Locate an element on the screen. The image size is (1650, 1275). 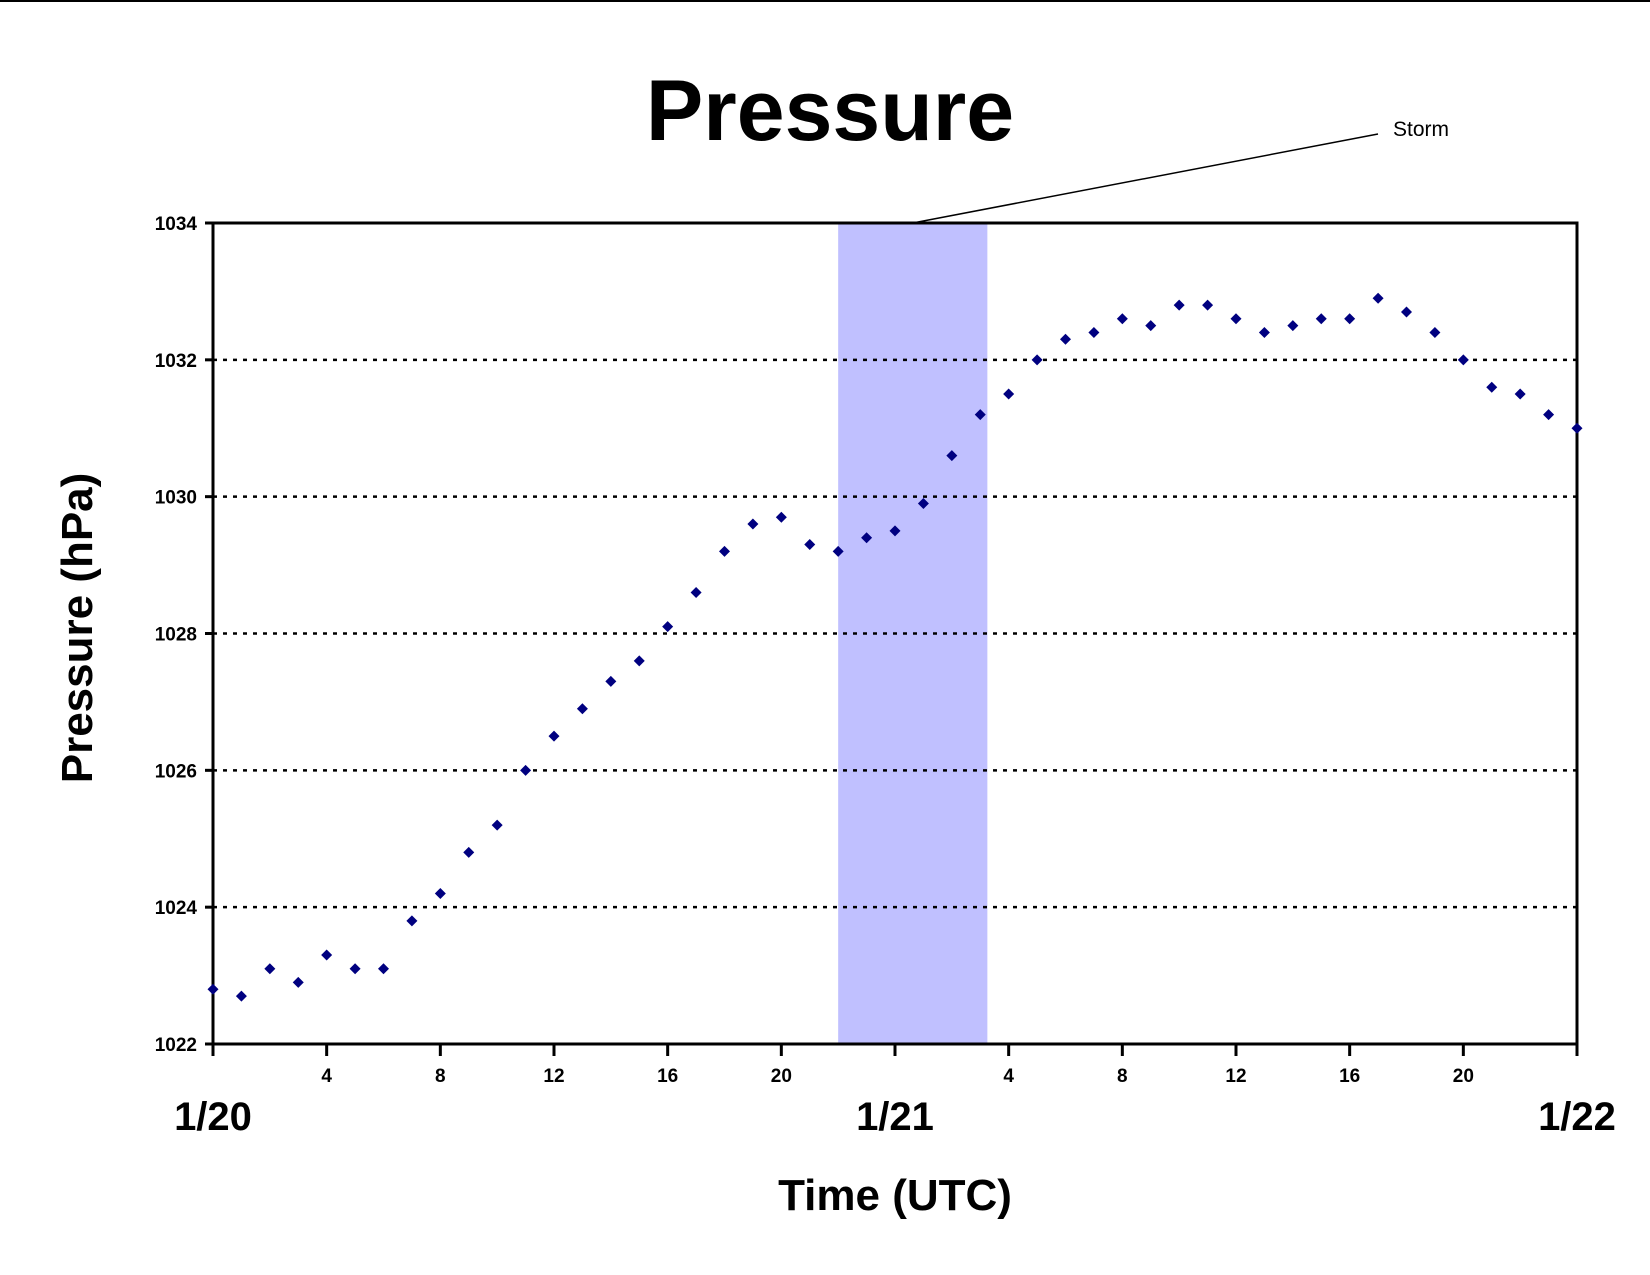
y-axis-title: Pressure (hPa) is located at coordinates (77, 628).